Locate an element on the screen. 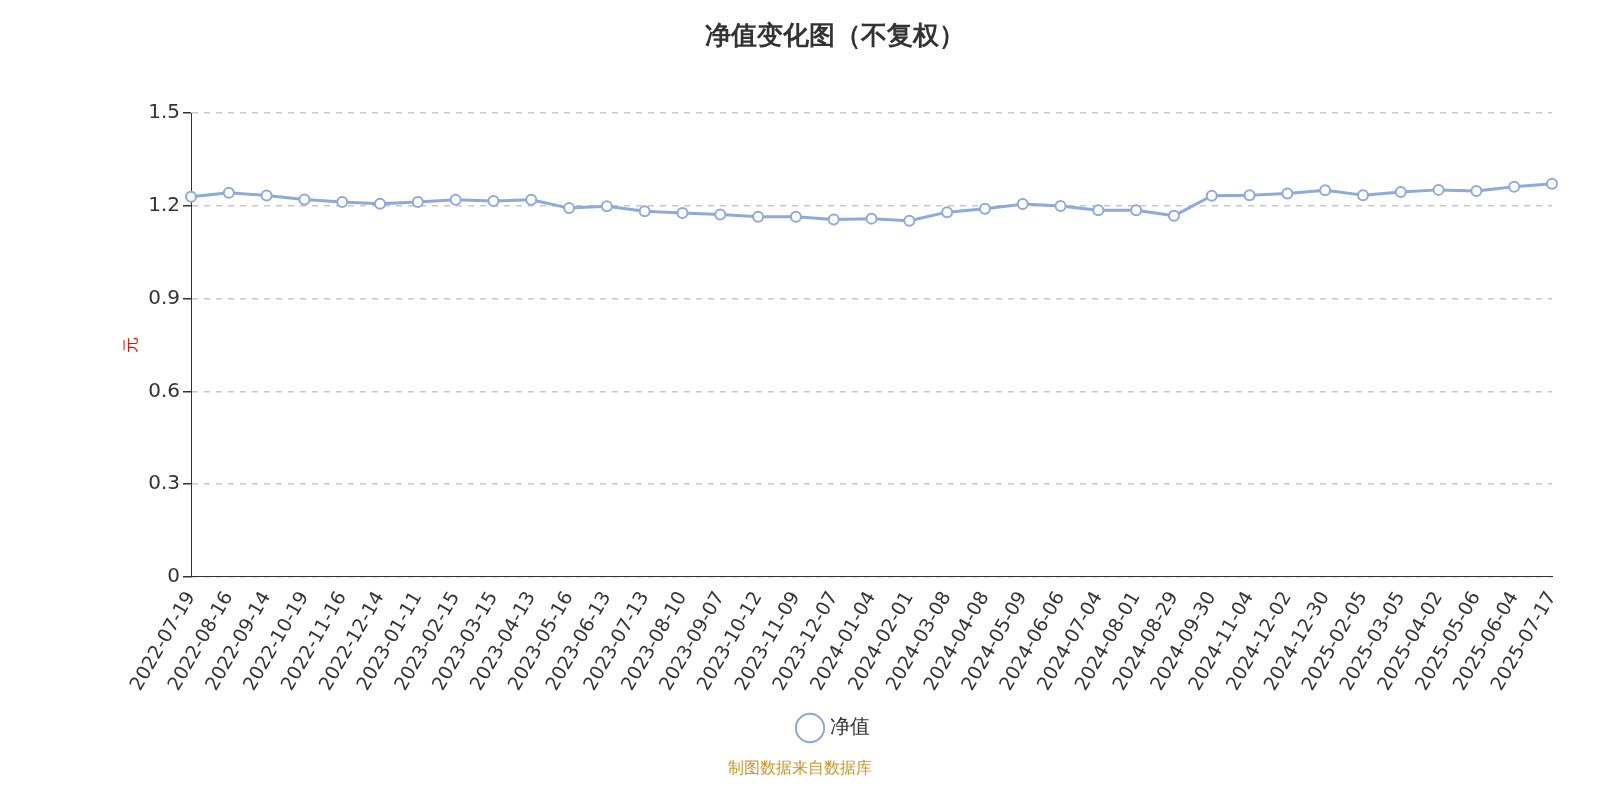  y-tick-label: 0.3 is located at coordinates (164, 482).